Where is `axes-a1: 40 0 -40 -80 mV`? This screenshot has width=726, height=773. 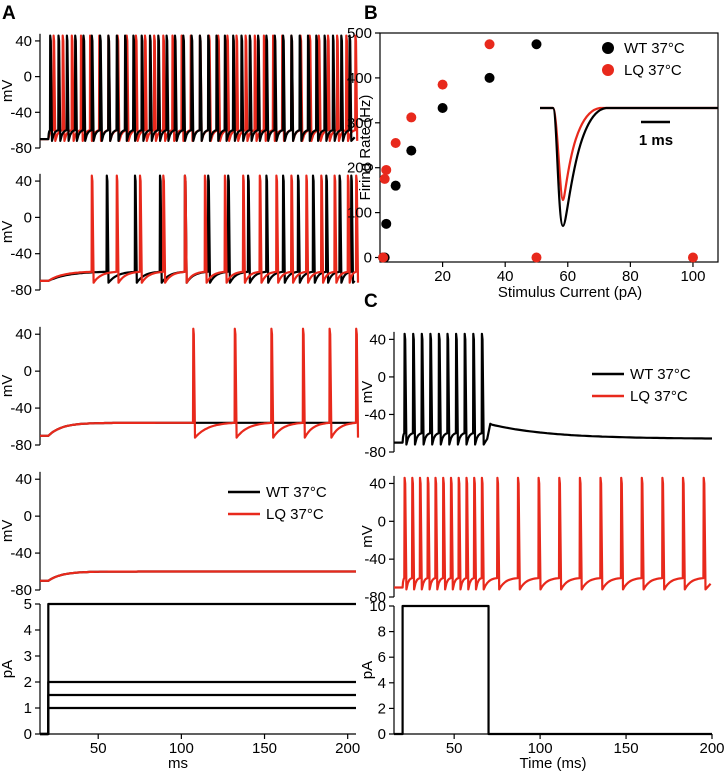 axes-a1: 40 0 -40 -80 mV is located at coordinates (20, 95).